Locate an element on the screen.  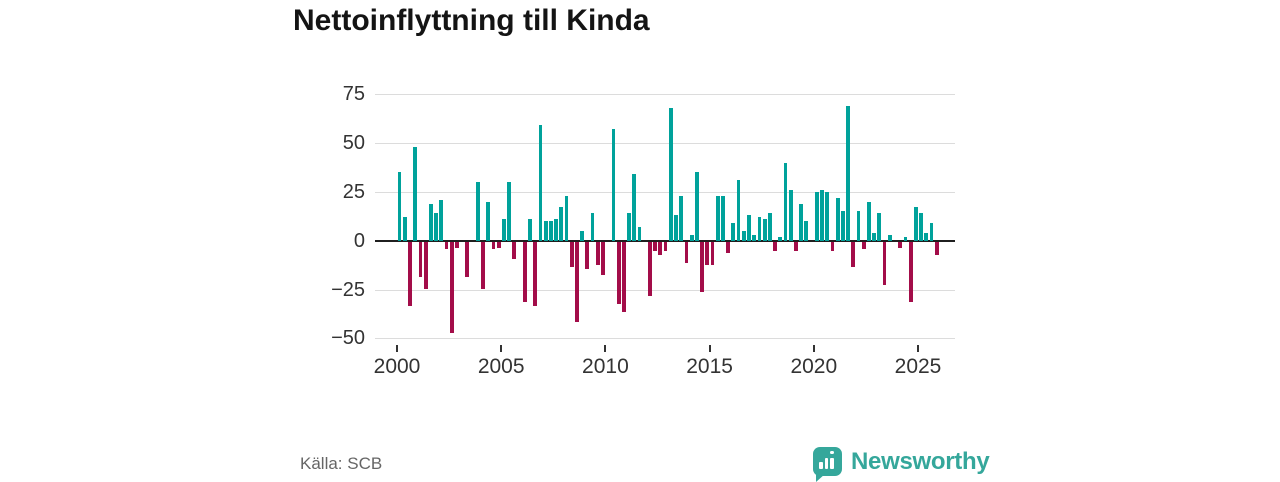
x-axis-label: 2005 is located at coordinates (501, 366).